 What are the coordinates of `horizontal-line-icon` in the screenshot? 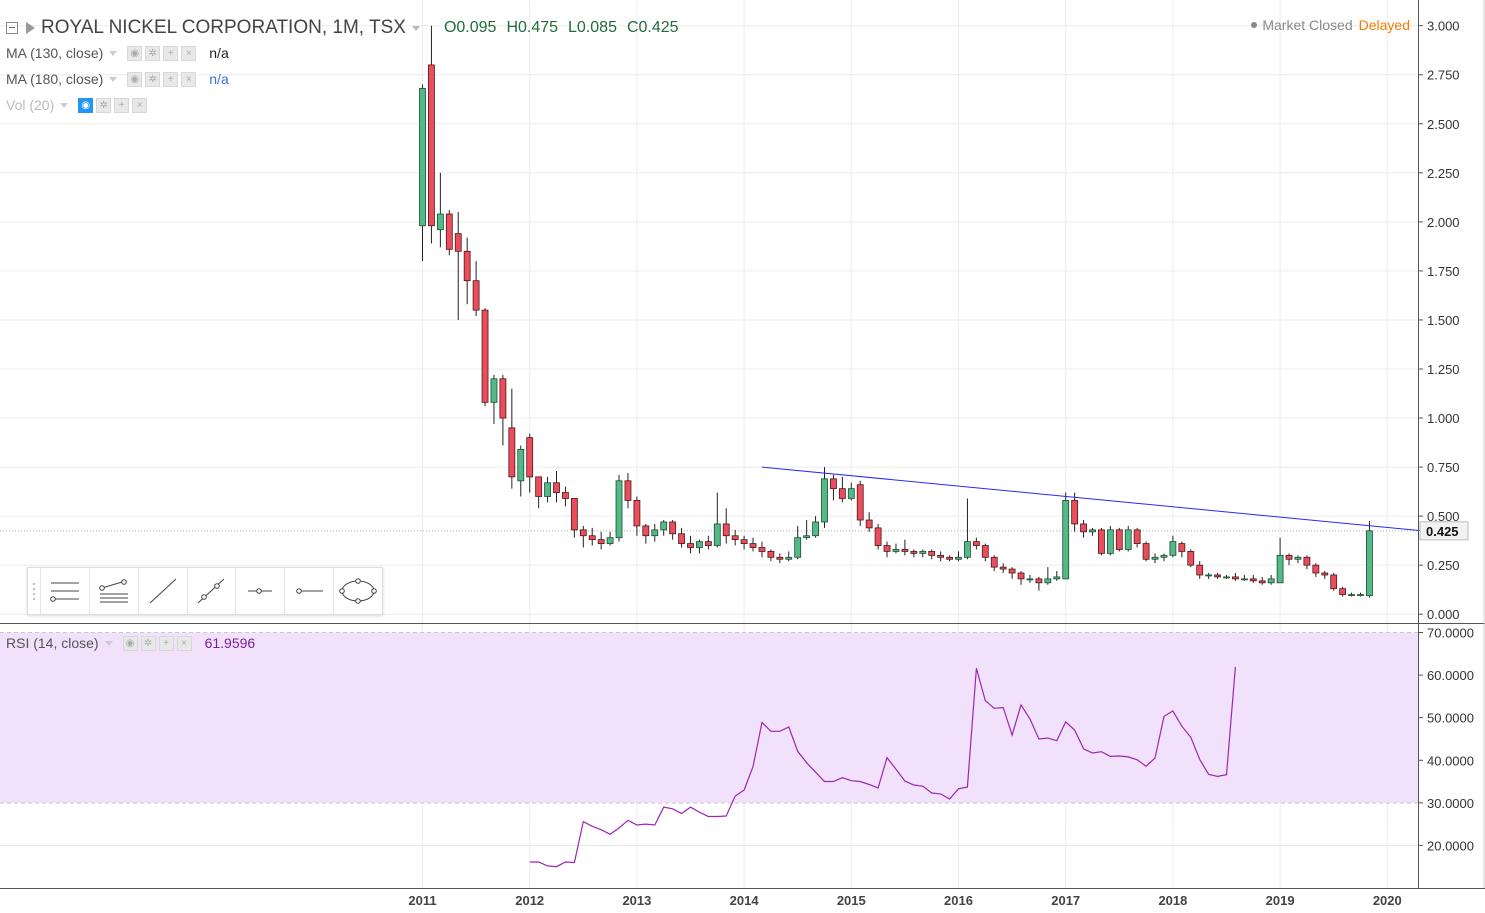 It's located at (308, 591).